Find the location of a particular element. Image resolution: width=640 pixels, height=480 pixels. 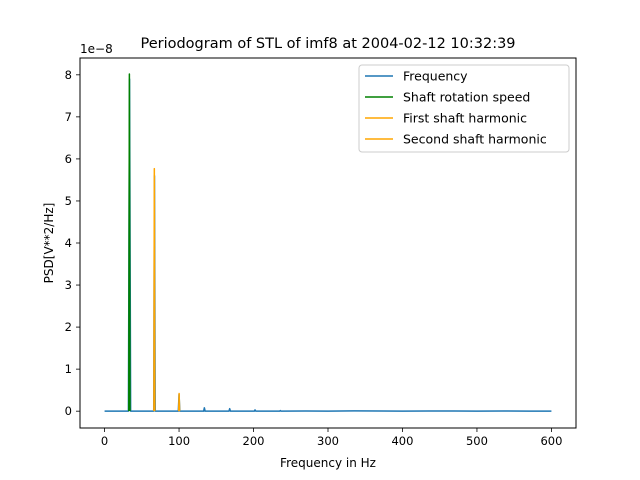

legend-label-second-shaft-harmonic: Second shaft harmonic is located at coordinates (475, 139).